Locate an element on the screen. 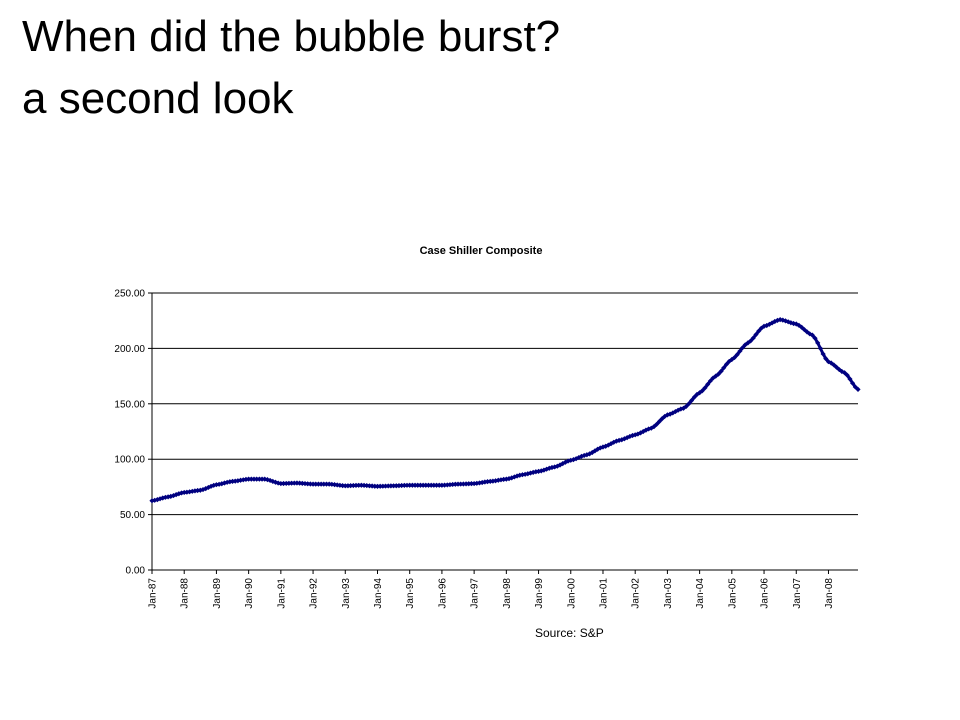 The image size is (960, 720). x-tick-label: Jan-88 is located at coordinates (185, 593).